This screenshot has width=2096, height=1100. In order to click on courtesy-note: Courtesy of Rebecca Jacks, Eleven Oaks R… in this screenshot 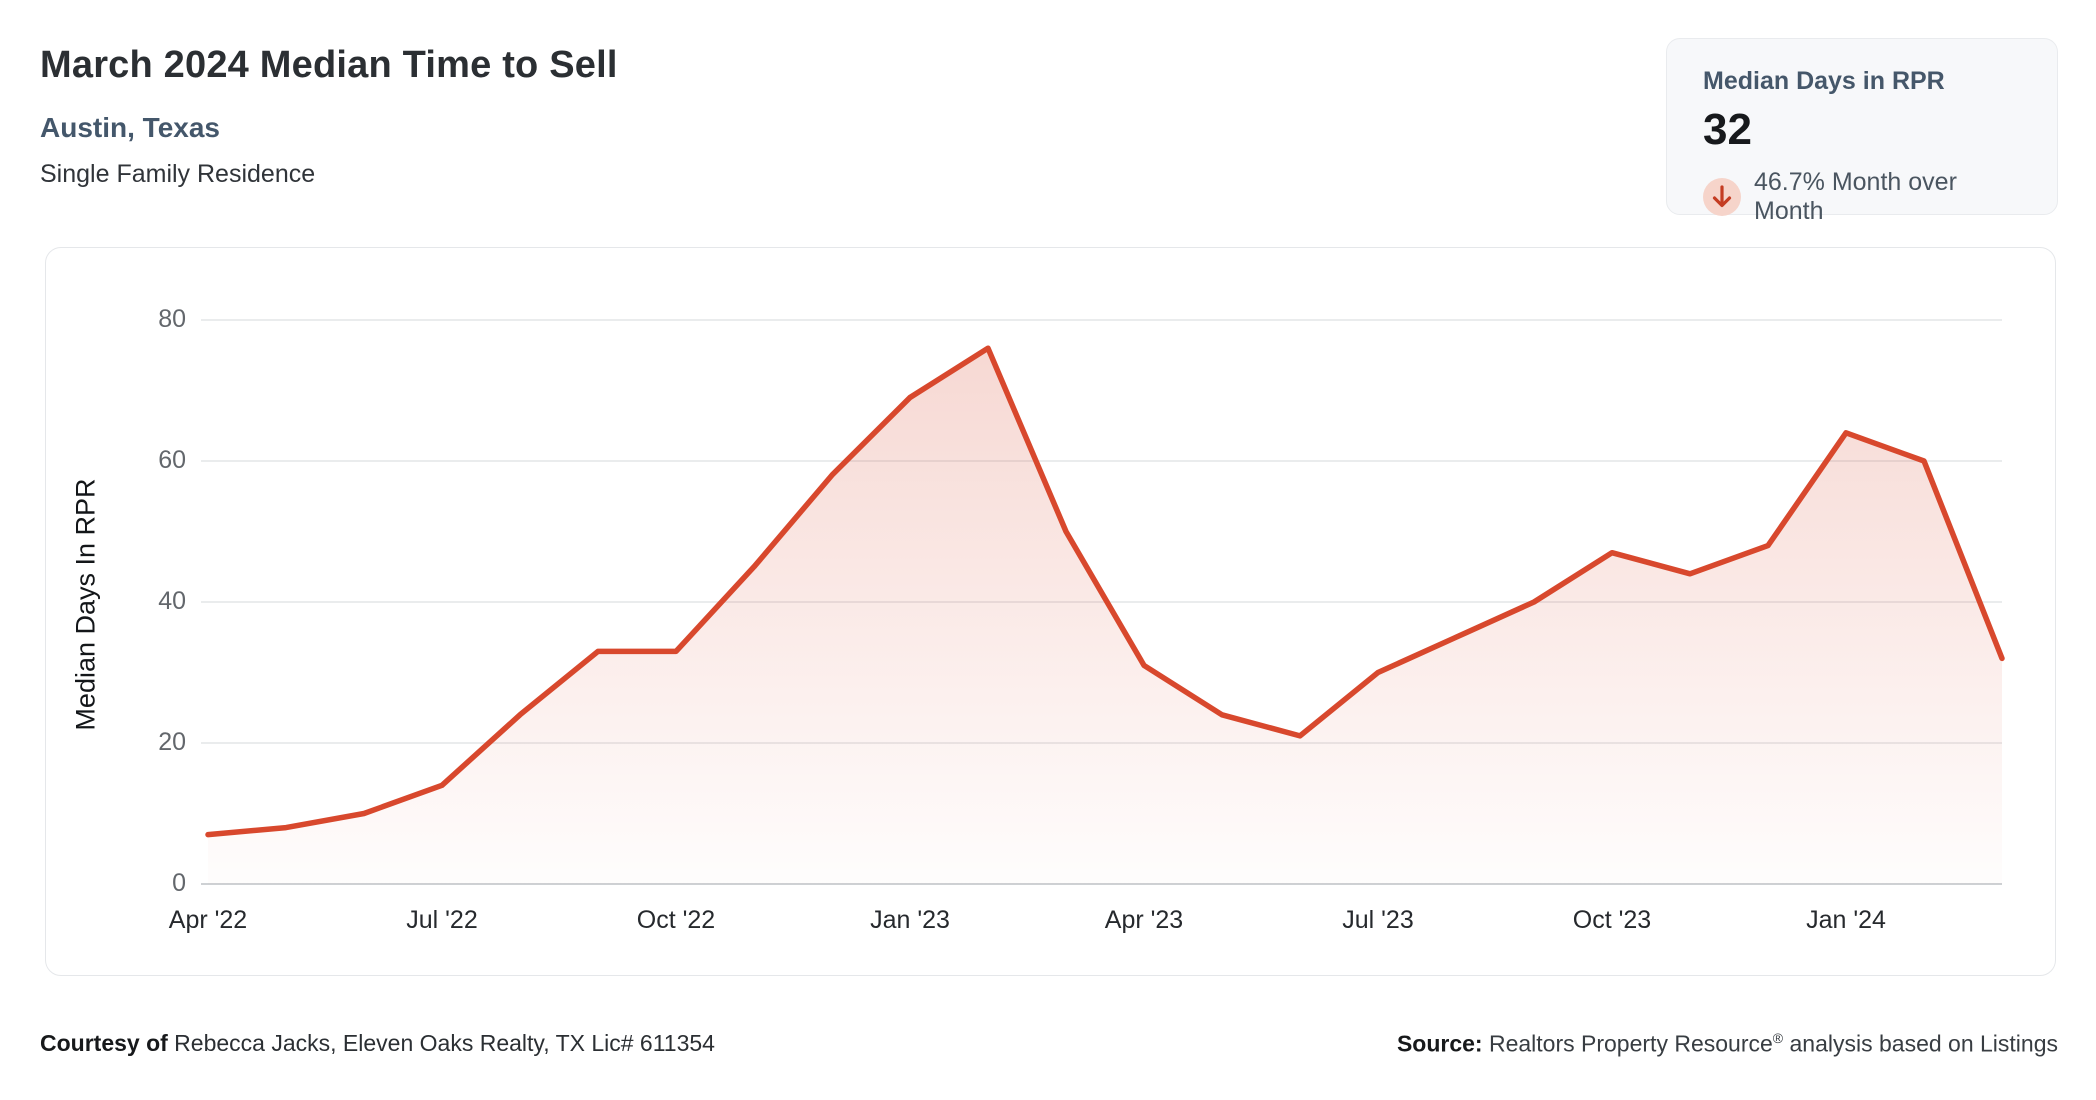, I will do `click(377, 1043)`.